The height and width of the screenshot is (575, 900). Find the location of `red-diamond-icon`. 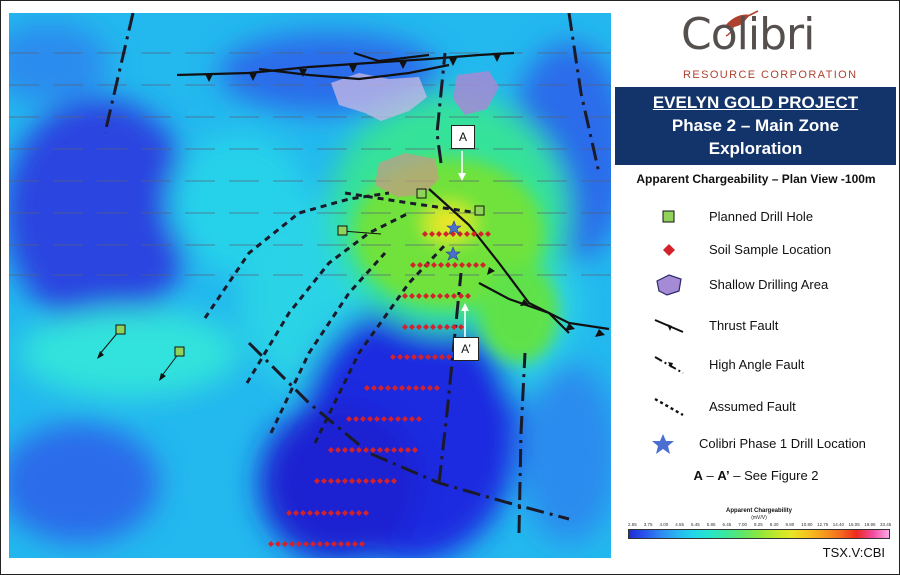

red-diamond-icon is located at coordinates (669, 250).